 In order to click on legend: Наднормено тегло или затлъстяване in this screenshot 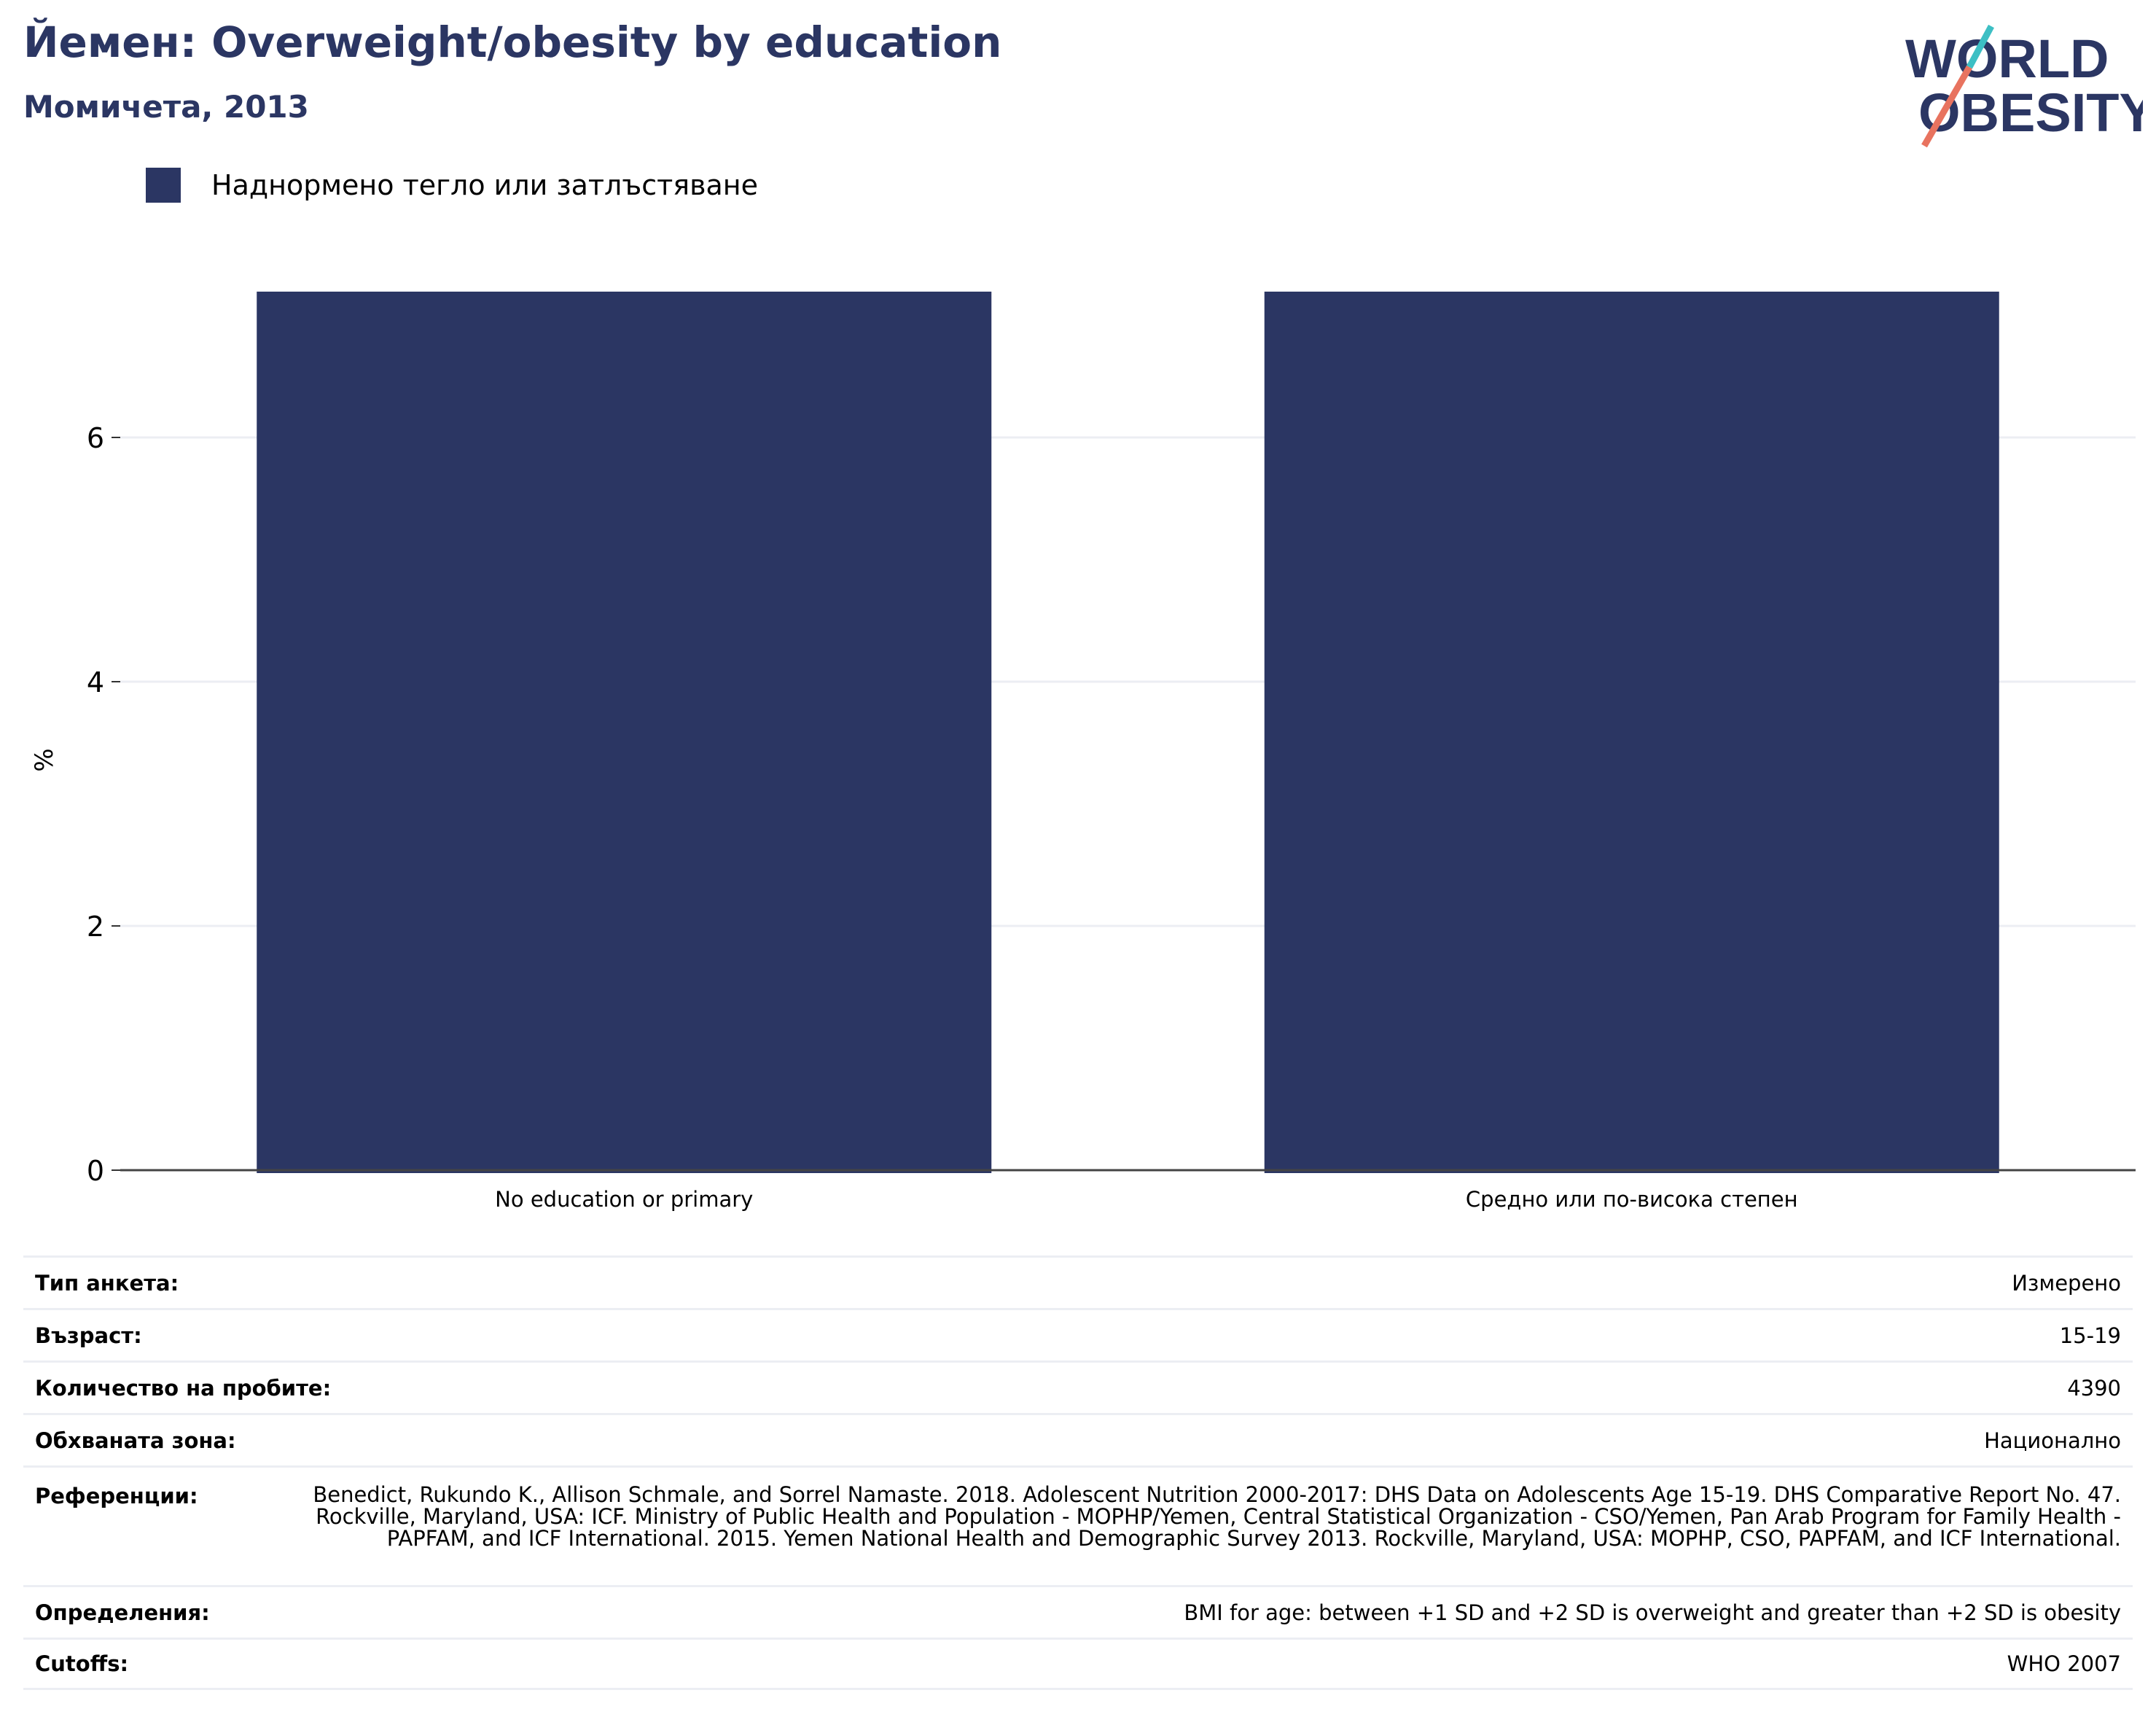, I will do `click(452, 185)`.